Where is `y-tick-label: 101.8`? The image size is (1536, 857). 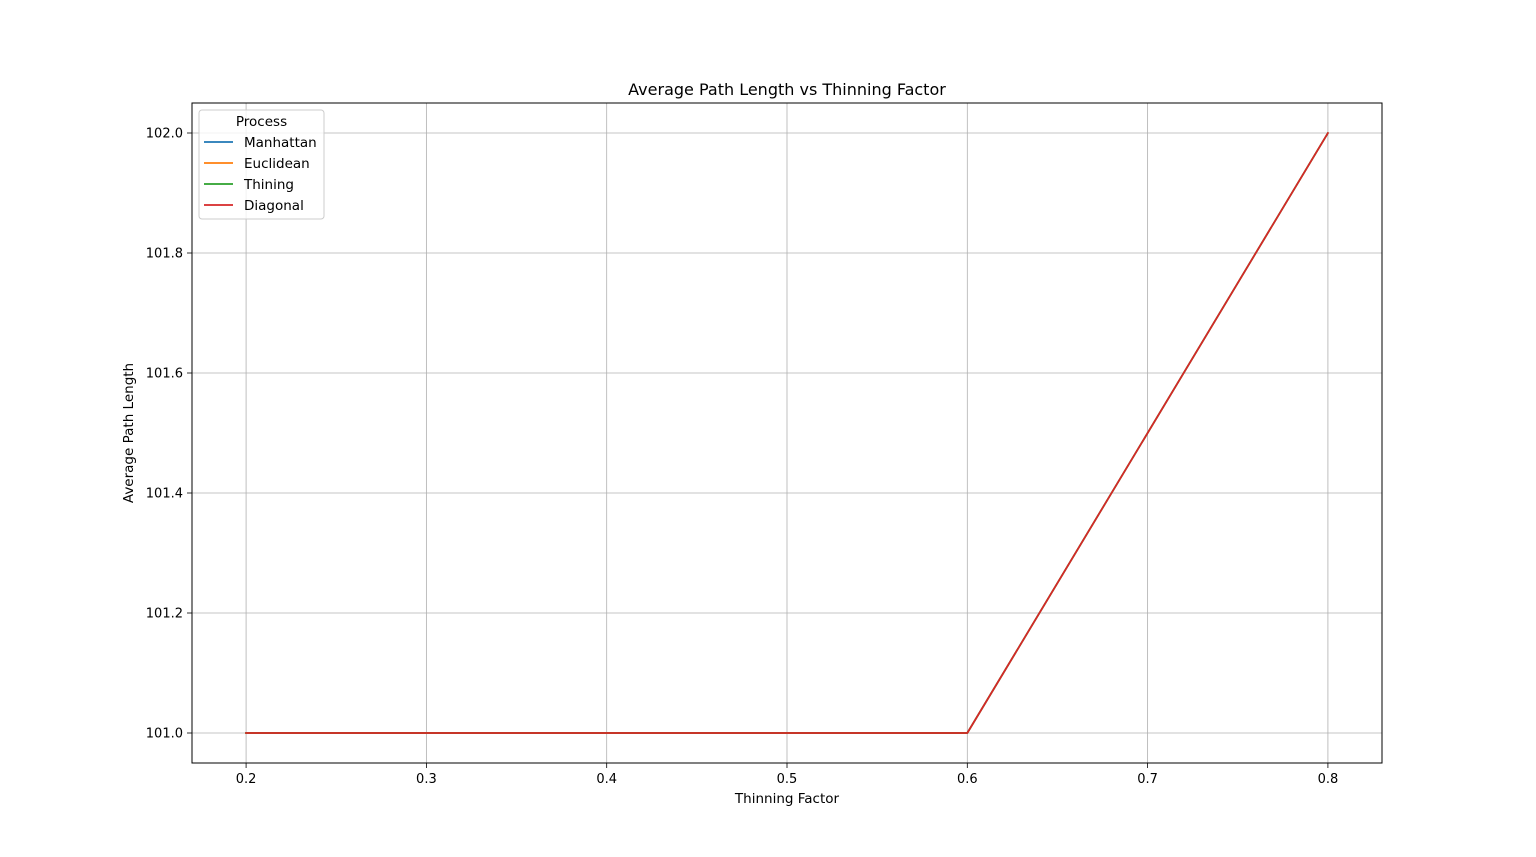
y-tick-label: 101.8 is located at coordinates (164, 254).